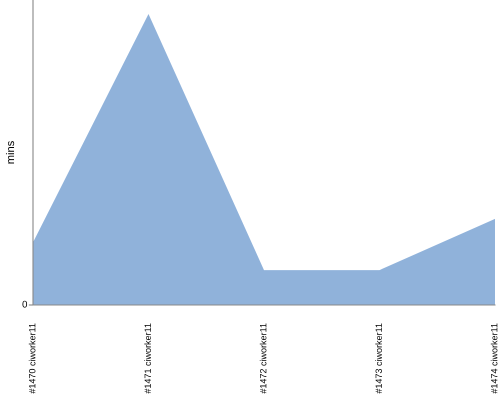 The height and width of the screenshot is (400, 500). I want to click on x-tick-label: #1473 ciworker11, so click(378, 358).